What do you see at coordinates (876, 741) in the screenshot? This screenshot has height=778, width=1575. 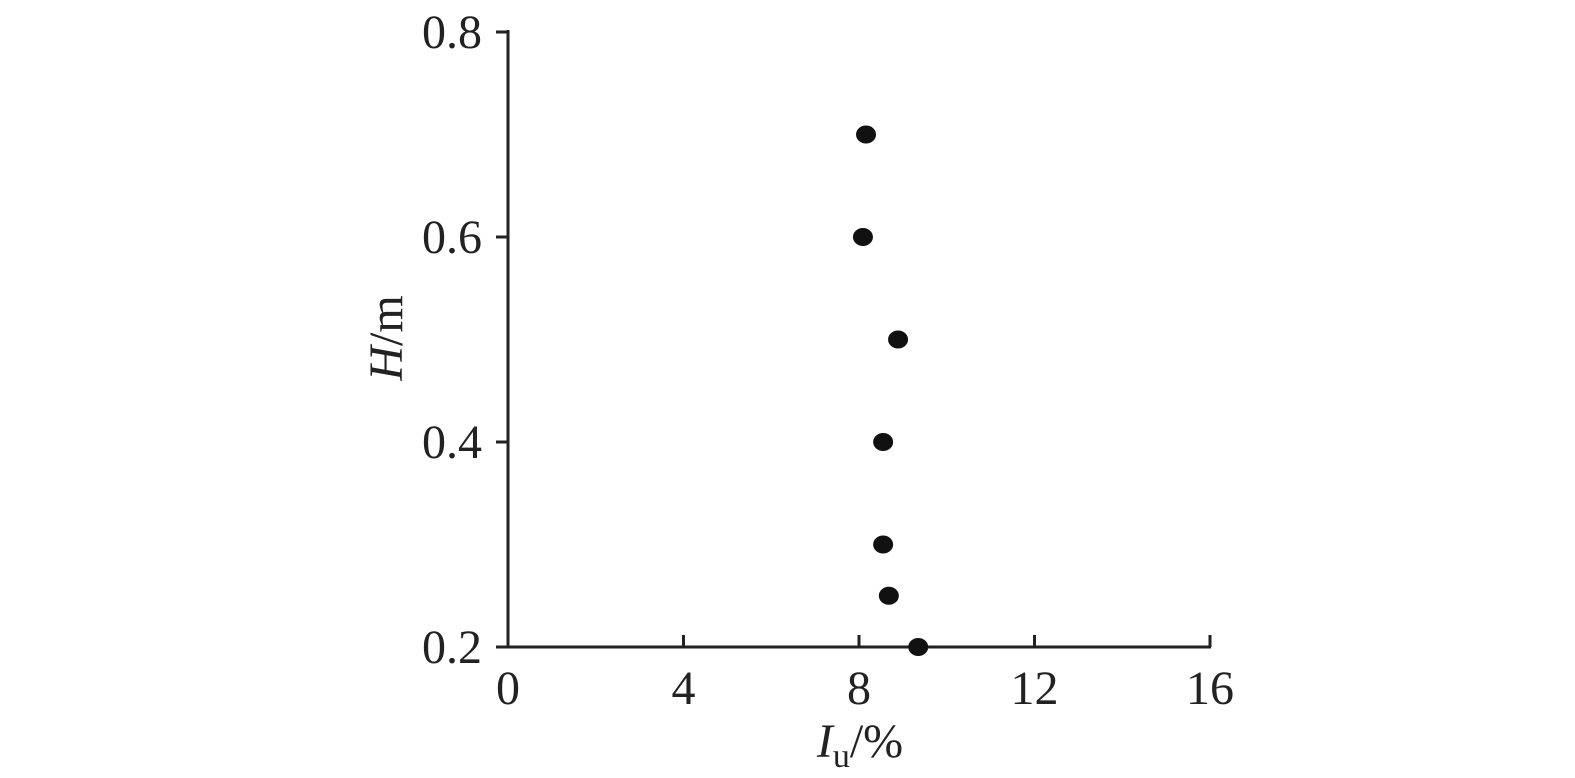 I see `x-label-unit: /%` at bounding box center [876, 741].